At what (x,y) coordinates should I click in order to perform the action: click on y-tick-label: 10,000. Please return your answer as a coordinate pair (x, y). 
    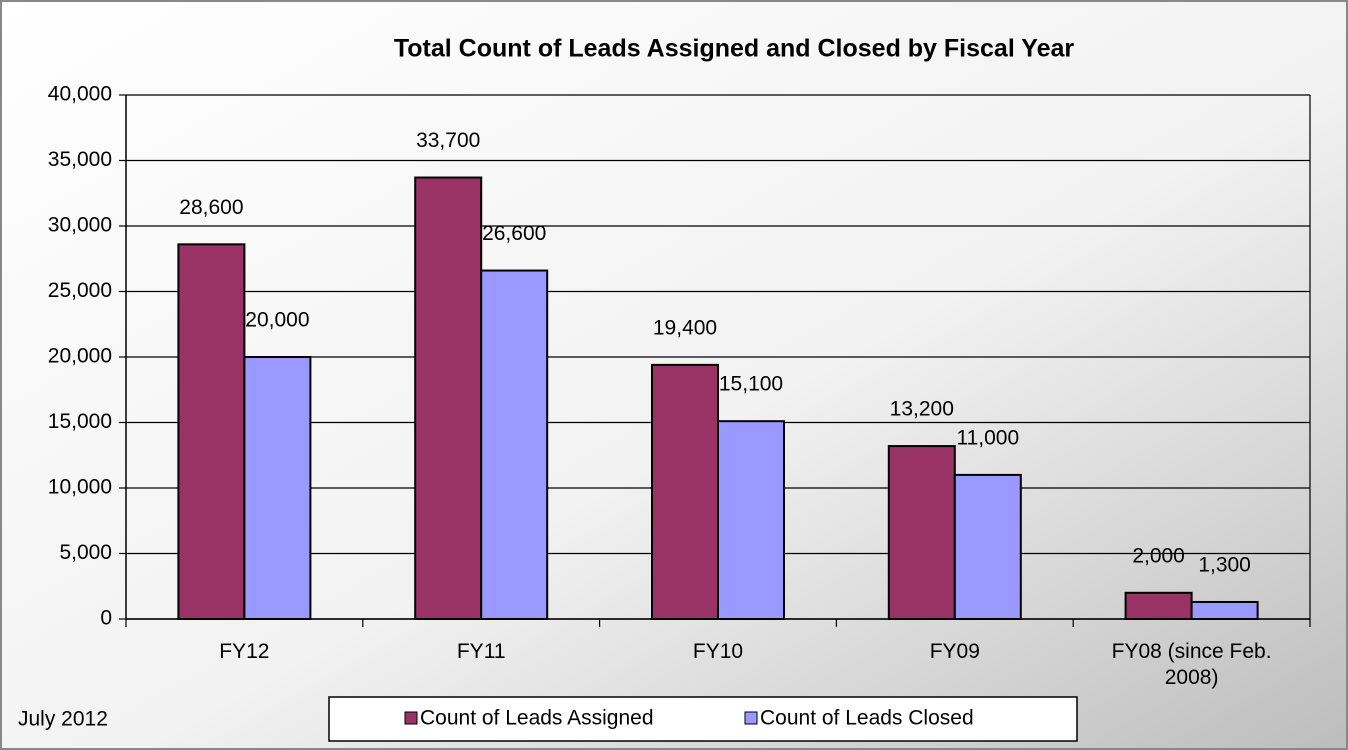
    Looking at the image, I should click on (80, 487).